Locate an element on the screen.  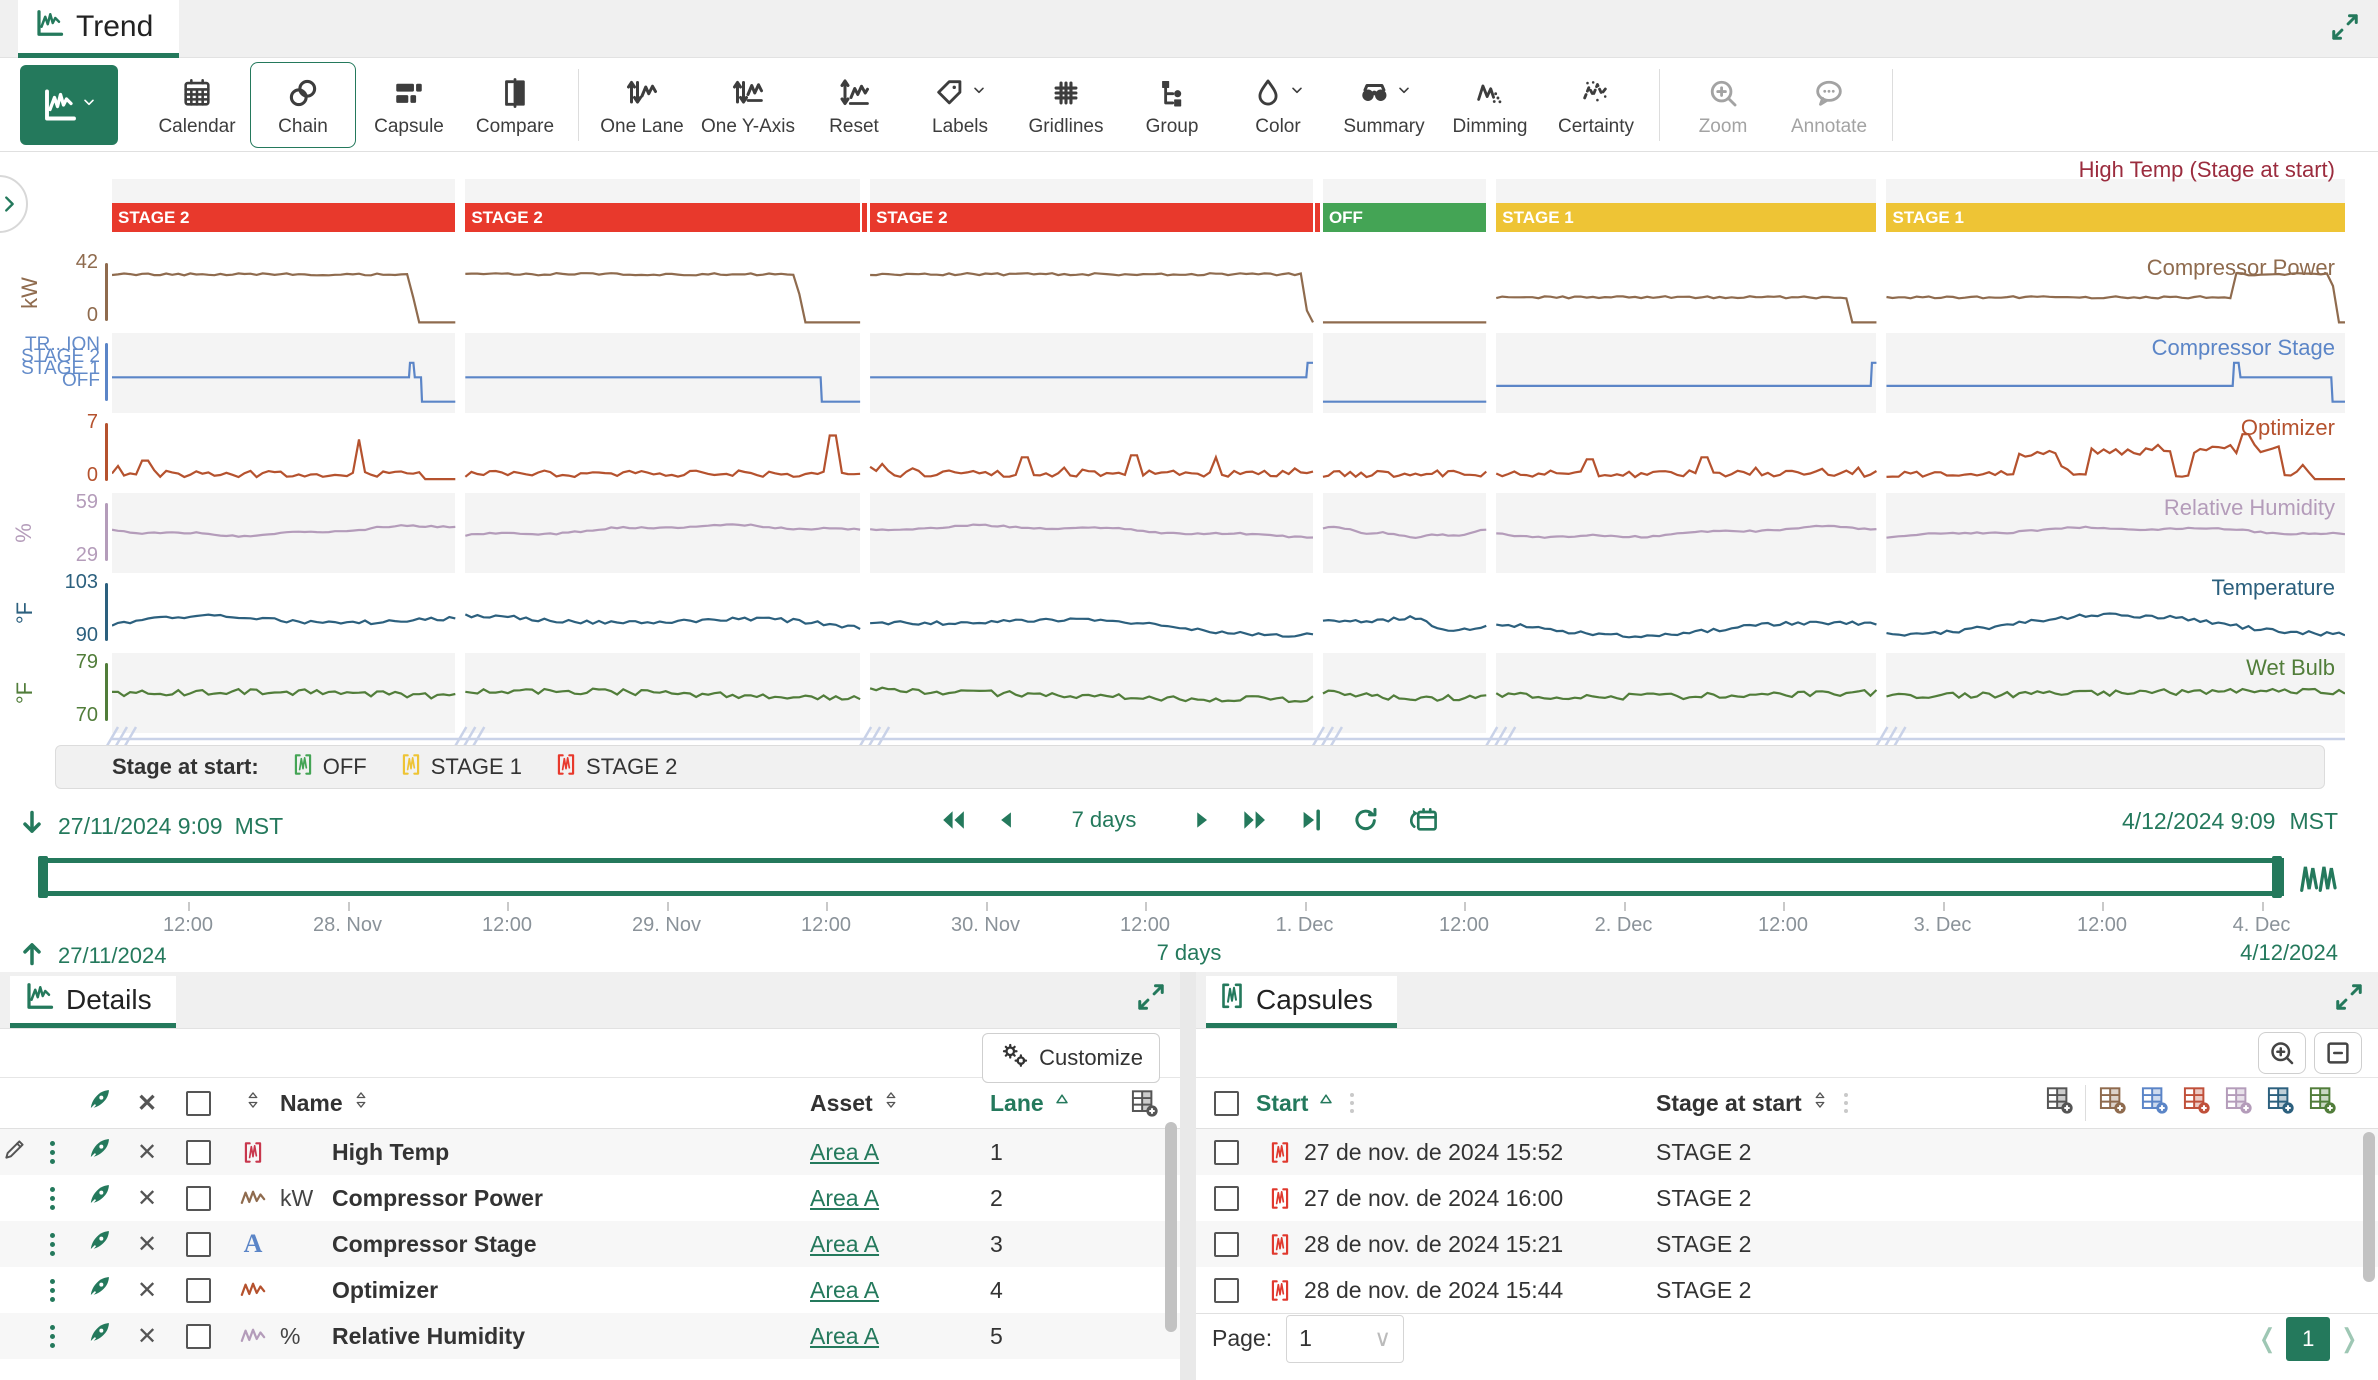
capsule-row: 27 de nov. de 2024 16:00 STAGE 2 is located at coordinates (1787, 1198).